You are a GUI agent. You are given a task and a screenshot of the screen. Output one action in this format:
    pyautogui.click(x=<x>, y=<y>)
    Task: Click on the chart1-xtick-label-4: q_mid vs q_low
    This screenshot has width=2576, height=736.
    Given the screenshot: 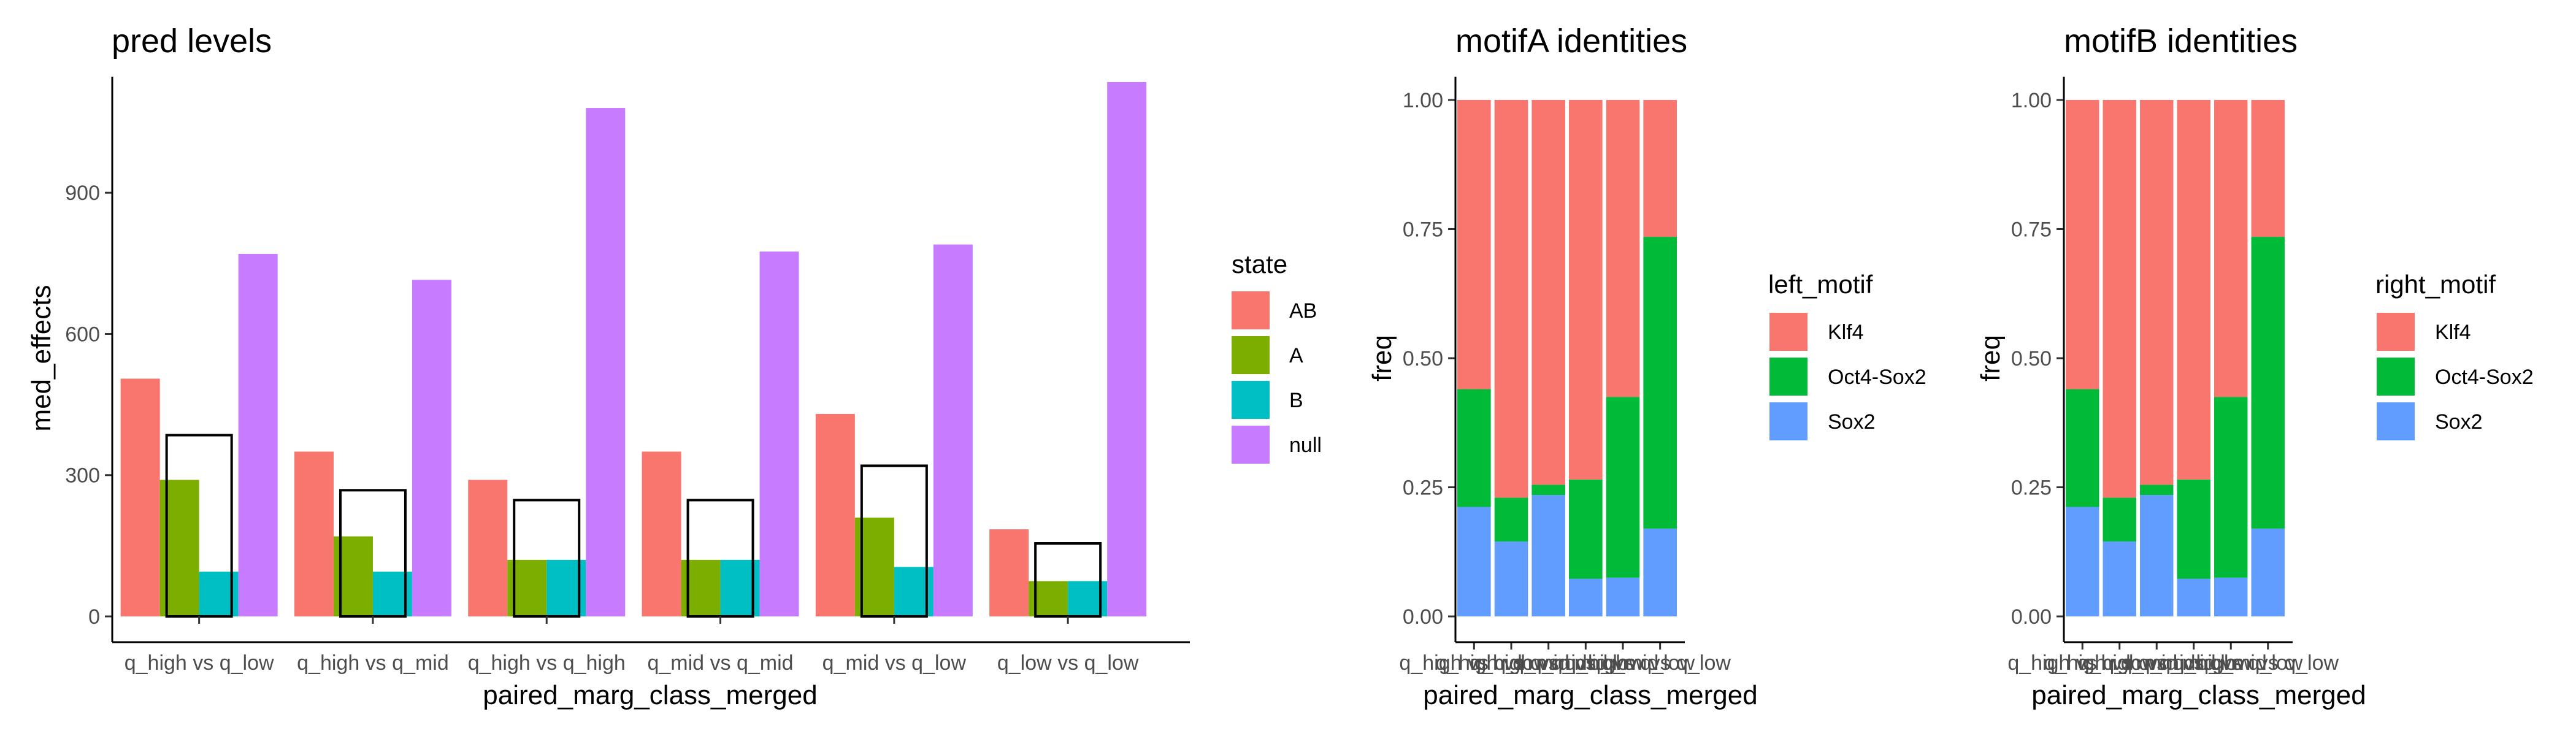 What is the action you would take?
    pyautogui.click(x=894, y=663)
    